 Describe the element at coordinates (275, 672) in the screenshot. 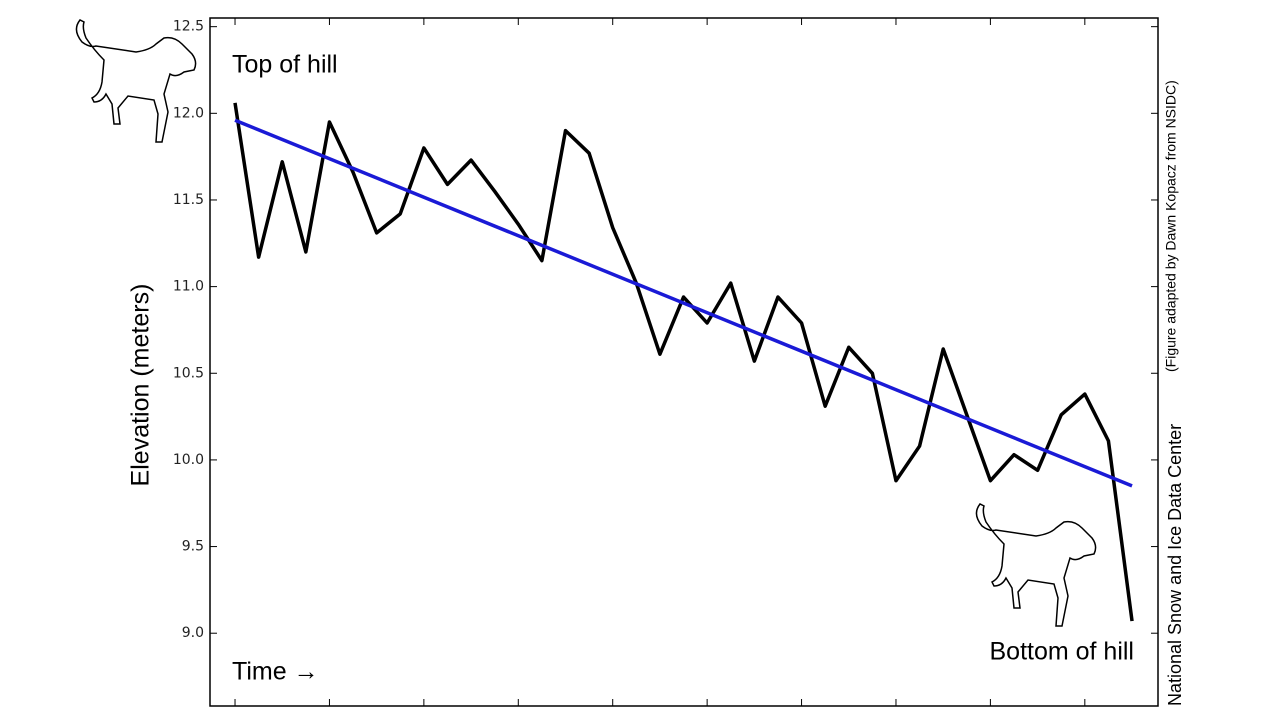

I see `annotation: Time →` at that location.